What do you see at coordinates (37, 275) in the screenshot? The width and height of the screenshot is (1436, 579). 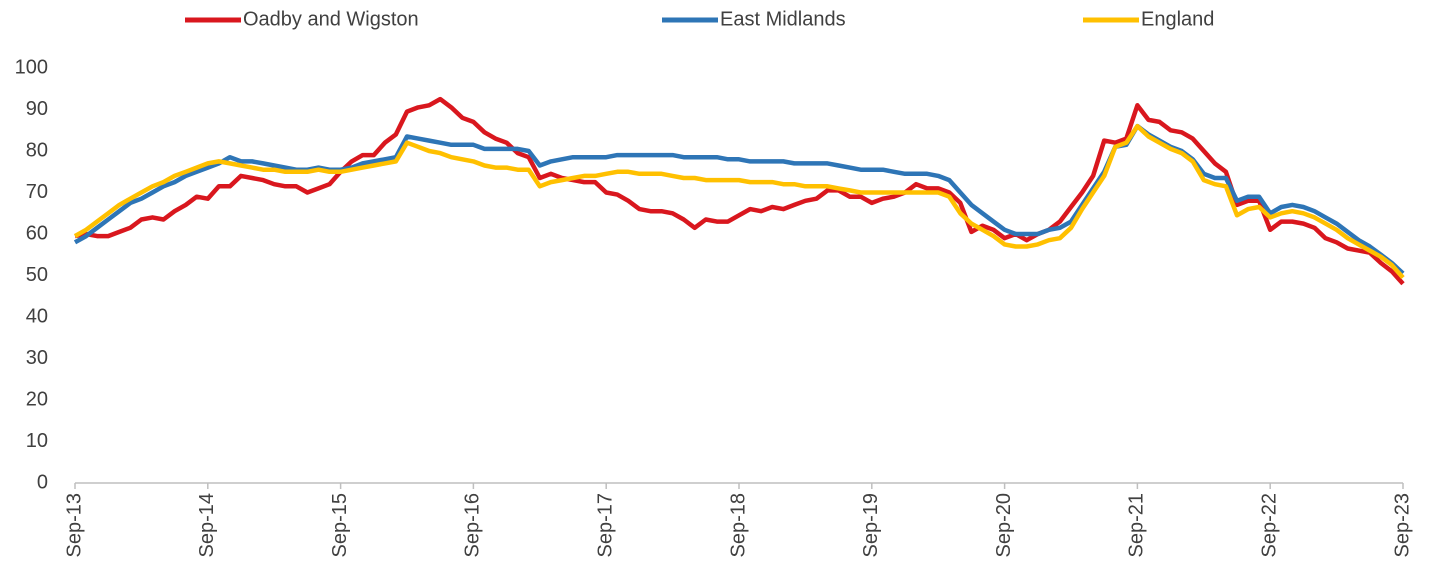 I see `y-tick-label: 50` at bounding box center [37, 275].